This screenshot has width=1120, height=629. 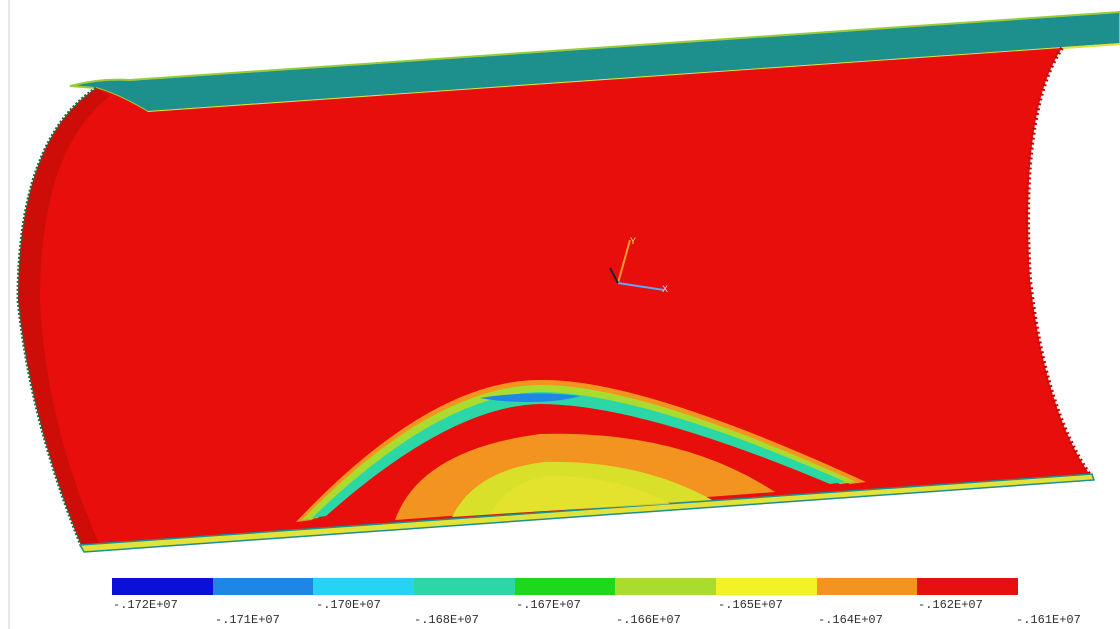 What do you see at coordinates (64, 318) in the screenshot?
I see `shell-left-shade` at bounding box center [64, 318].